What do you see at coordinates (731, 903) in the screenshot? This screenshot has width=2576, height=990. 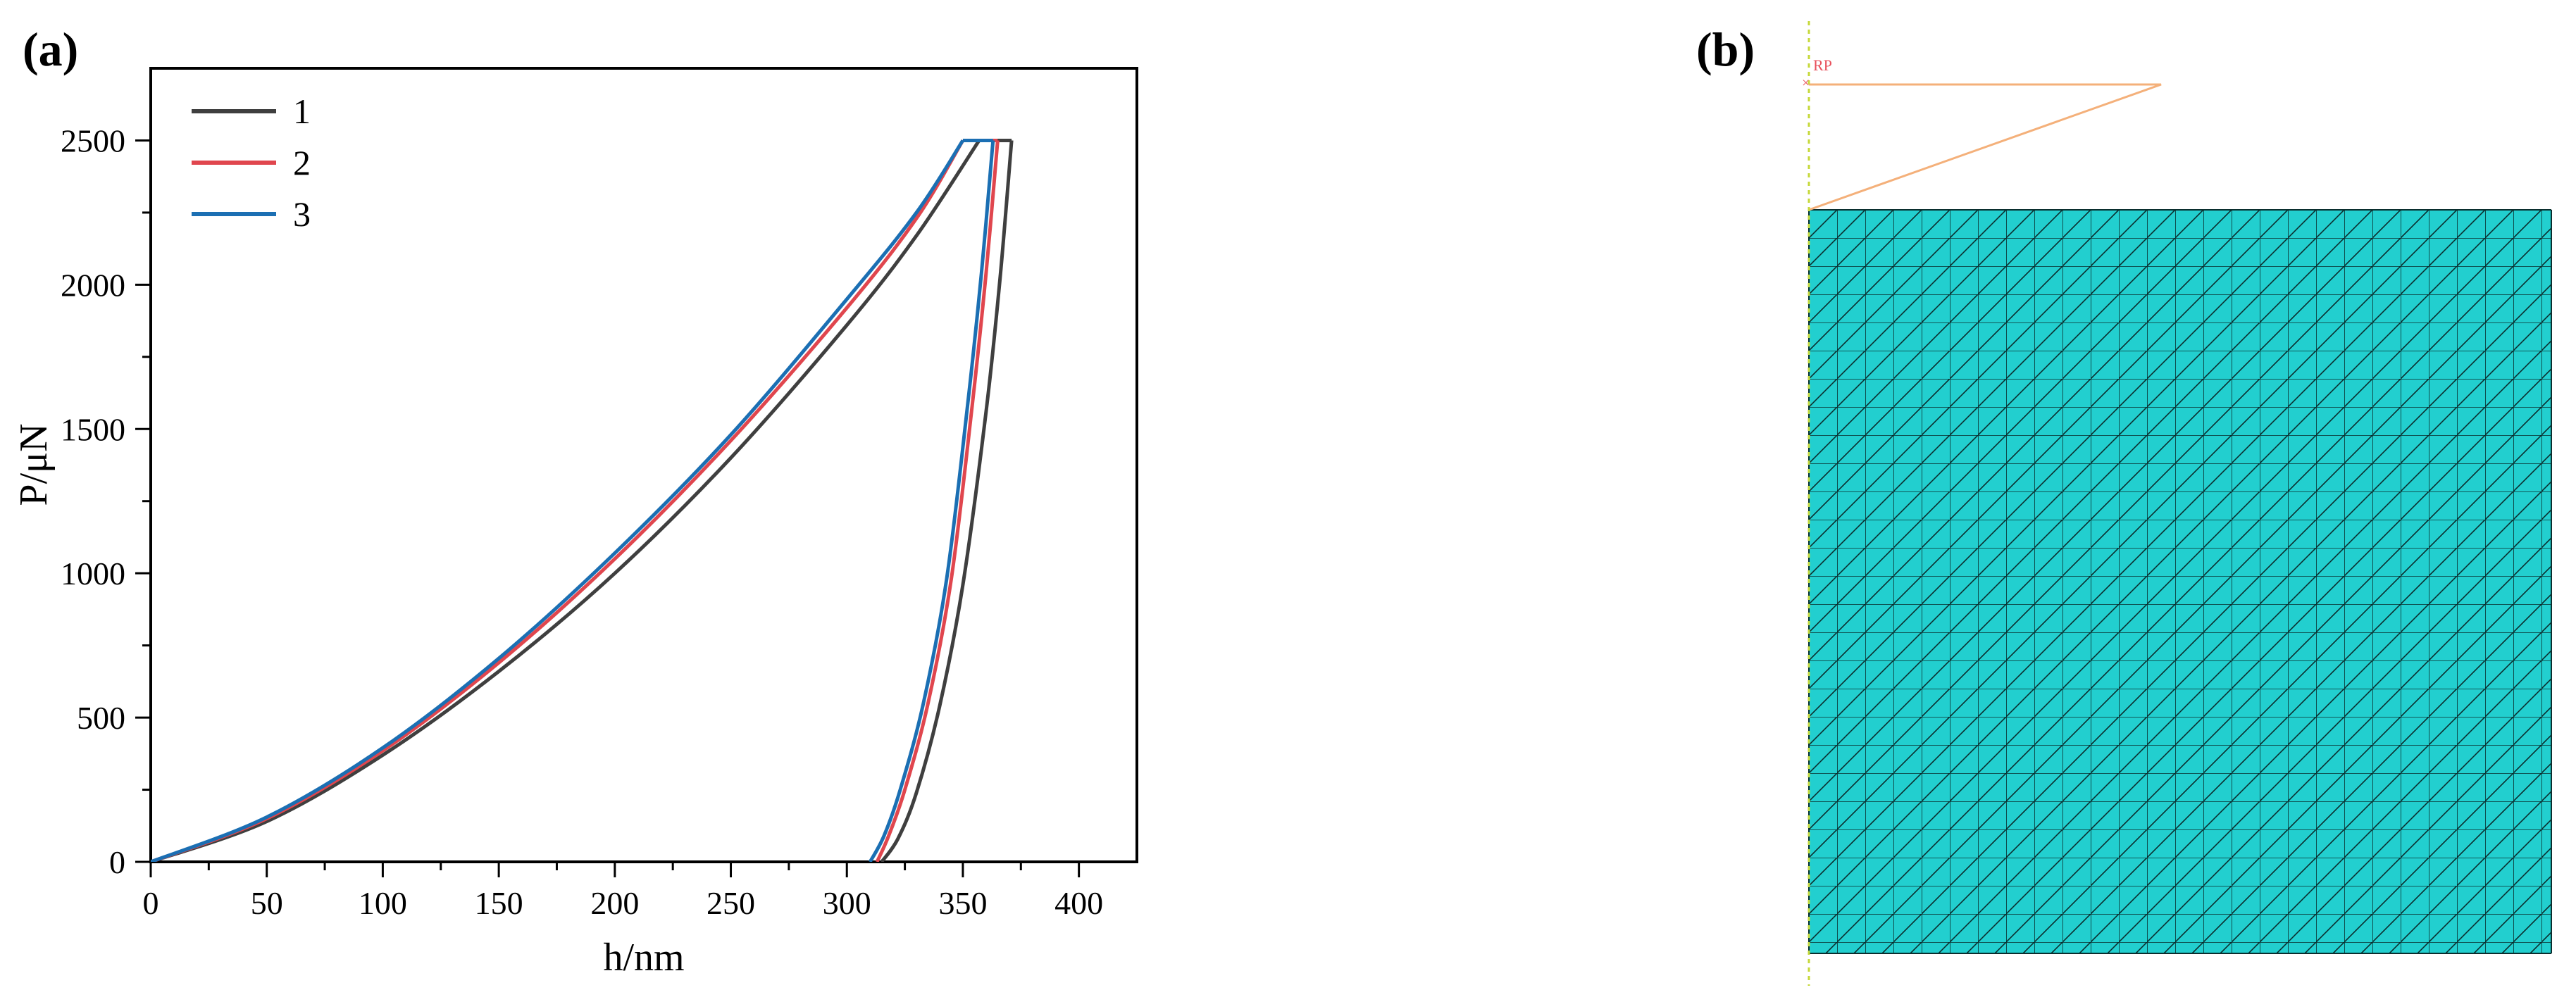 I see `x-tick-label: 250` at bounding box center [731, 903].